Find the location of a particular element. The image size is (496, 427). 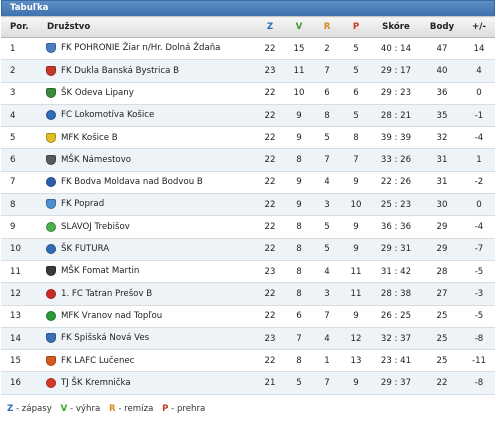

team-cell: ŠK FUTURA is located at coordinates (149, 249).